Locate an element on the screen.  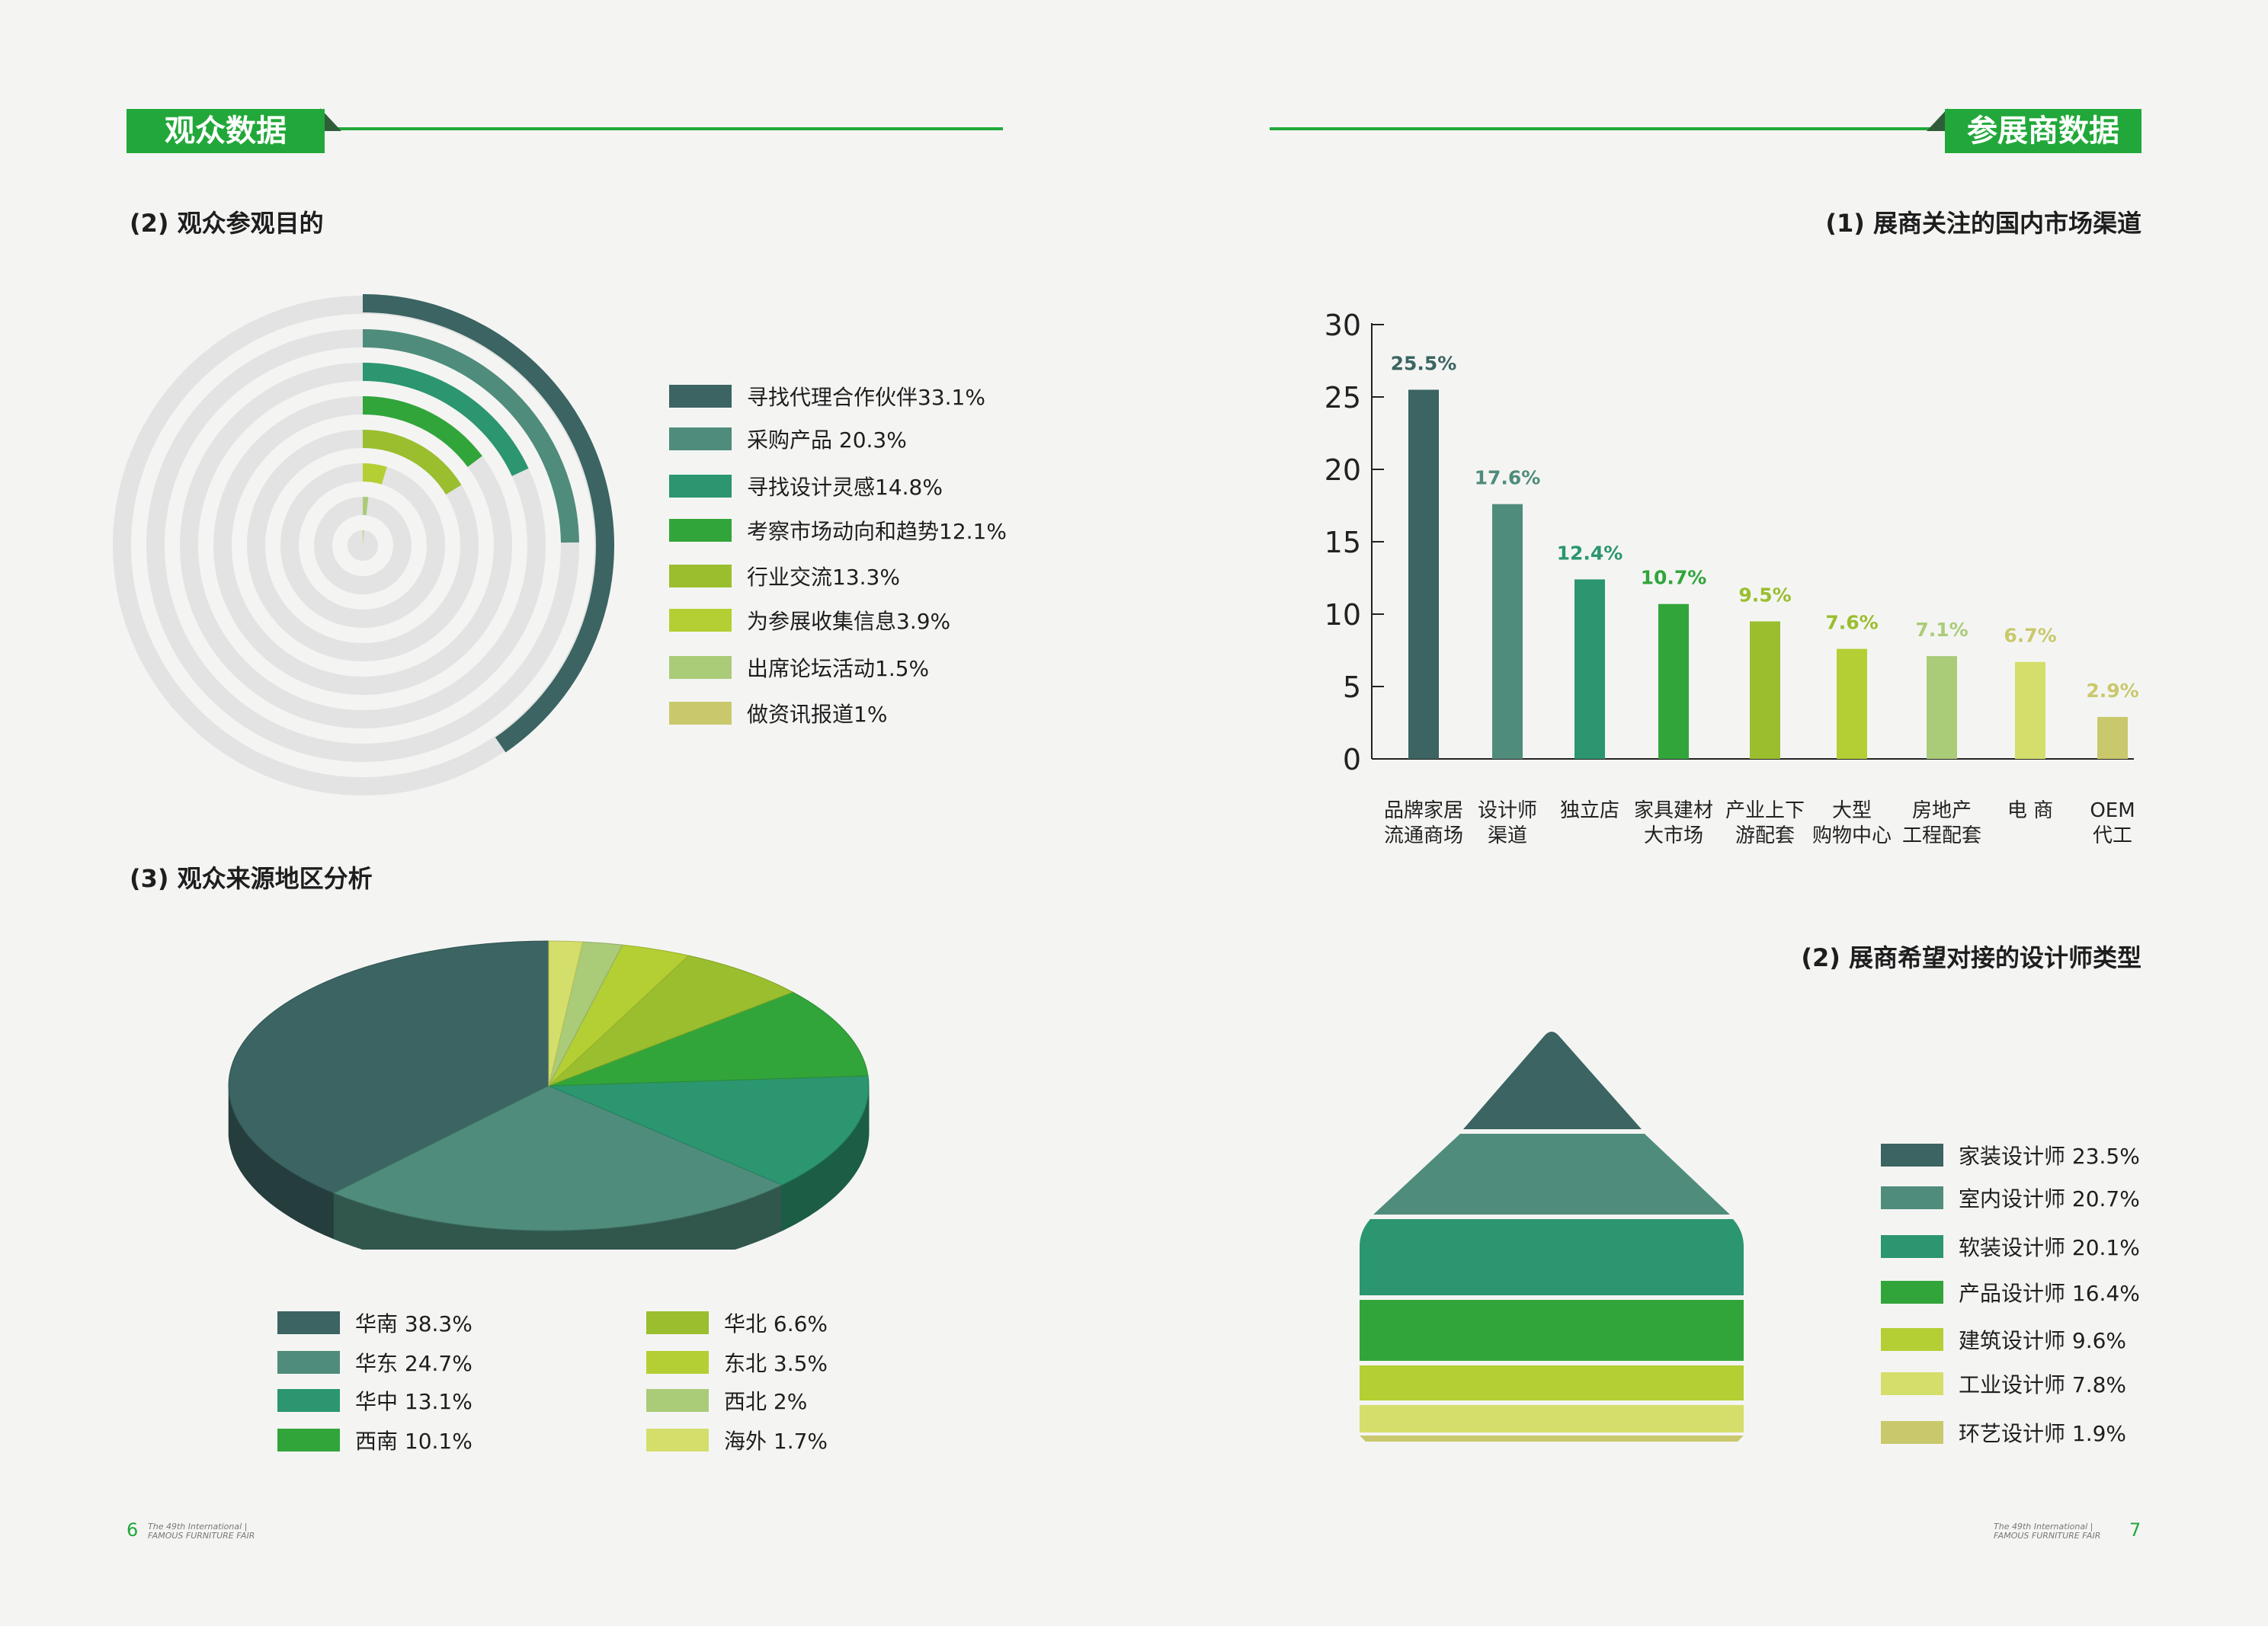
x-tick-label: 电 商 is located at coordinates (2030, 810).